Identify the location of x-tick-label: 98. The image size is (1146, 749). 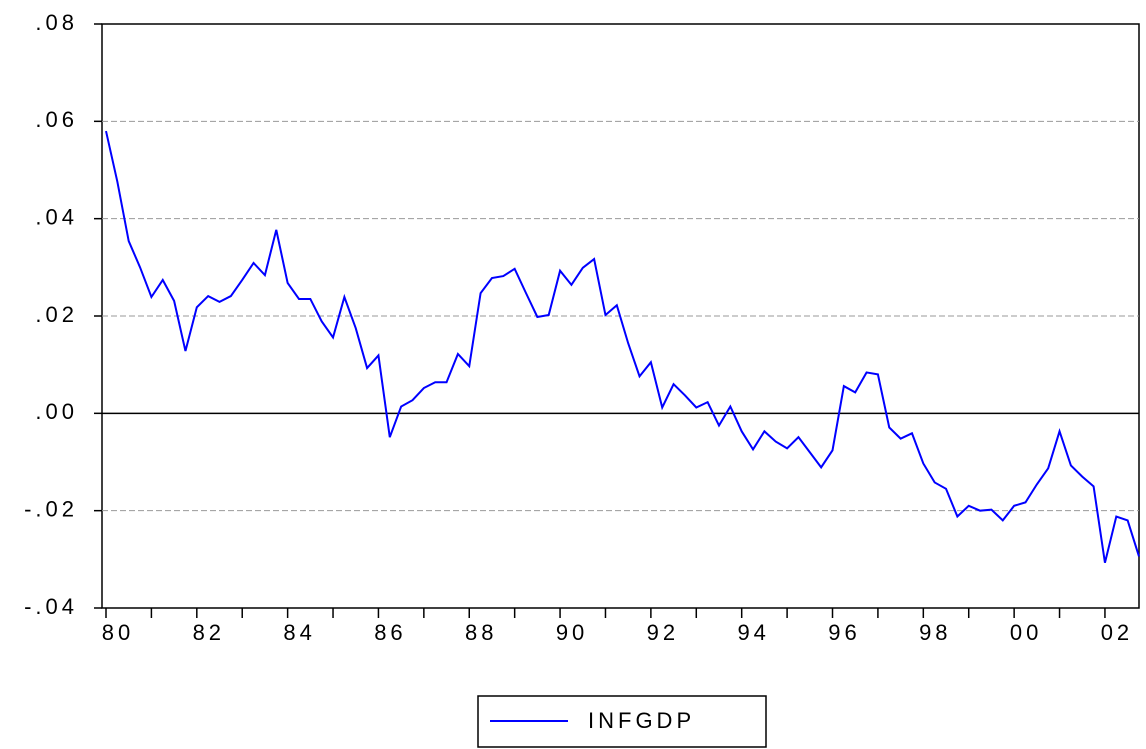
(935, 632).